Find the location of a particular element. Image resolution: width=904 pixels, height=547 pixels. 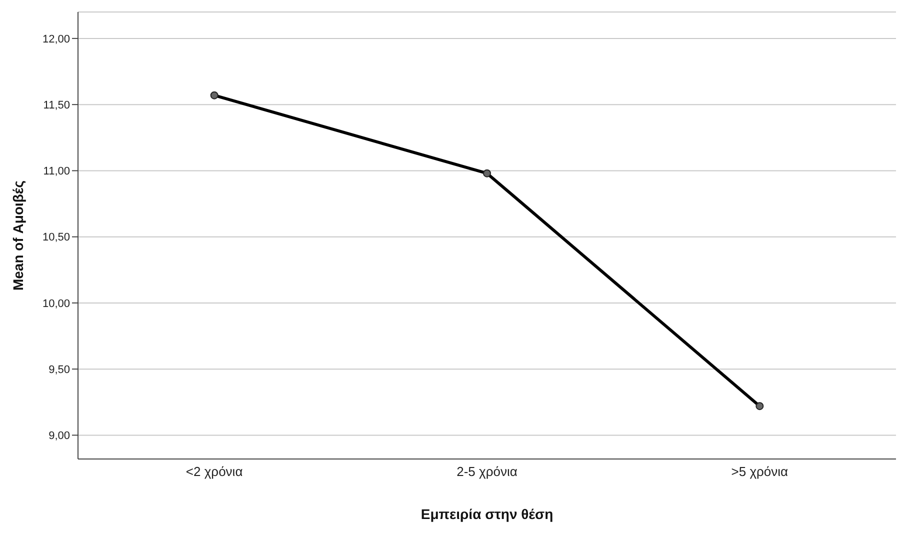

y-tick-label: 9,50 is located at coordinates (59, 370).